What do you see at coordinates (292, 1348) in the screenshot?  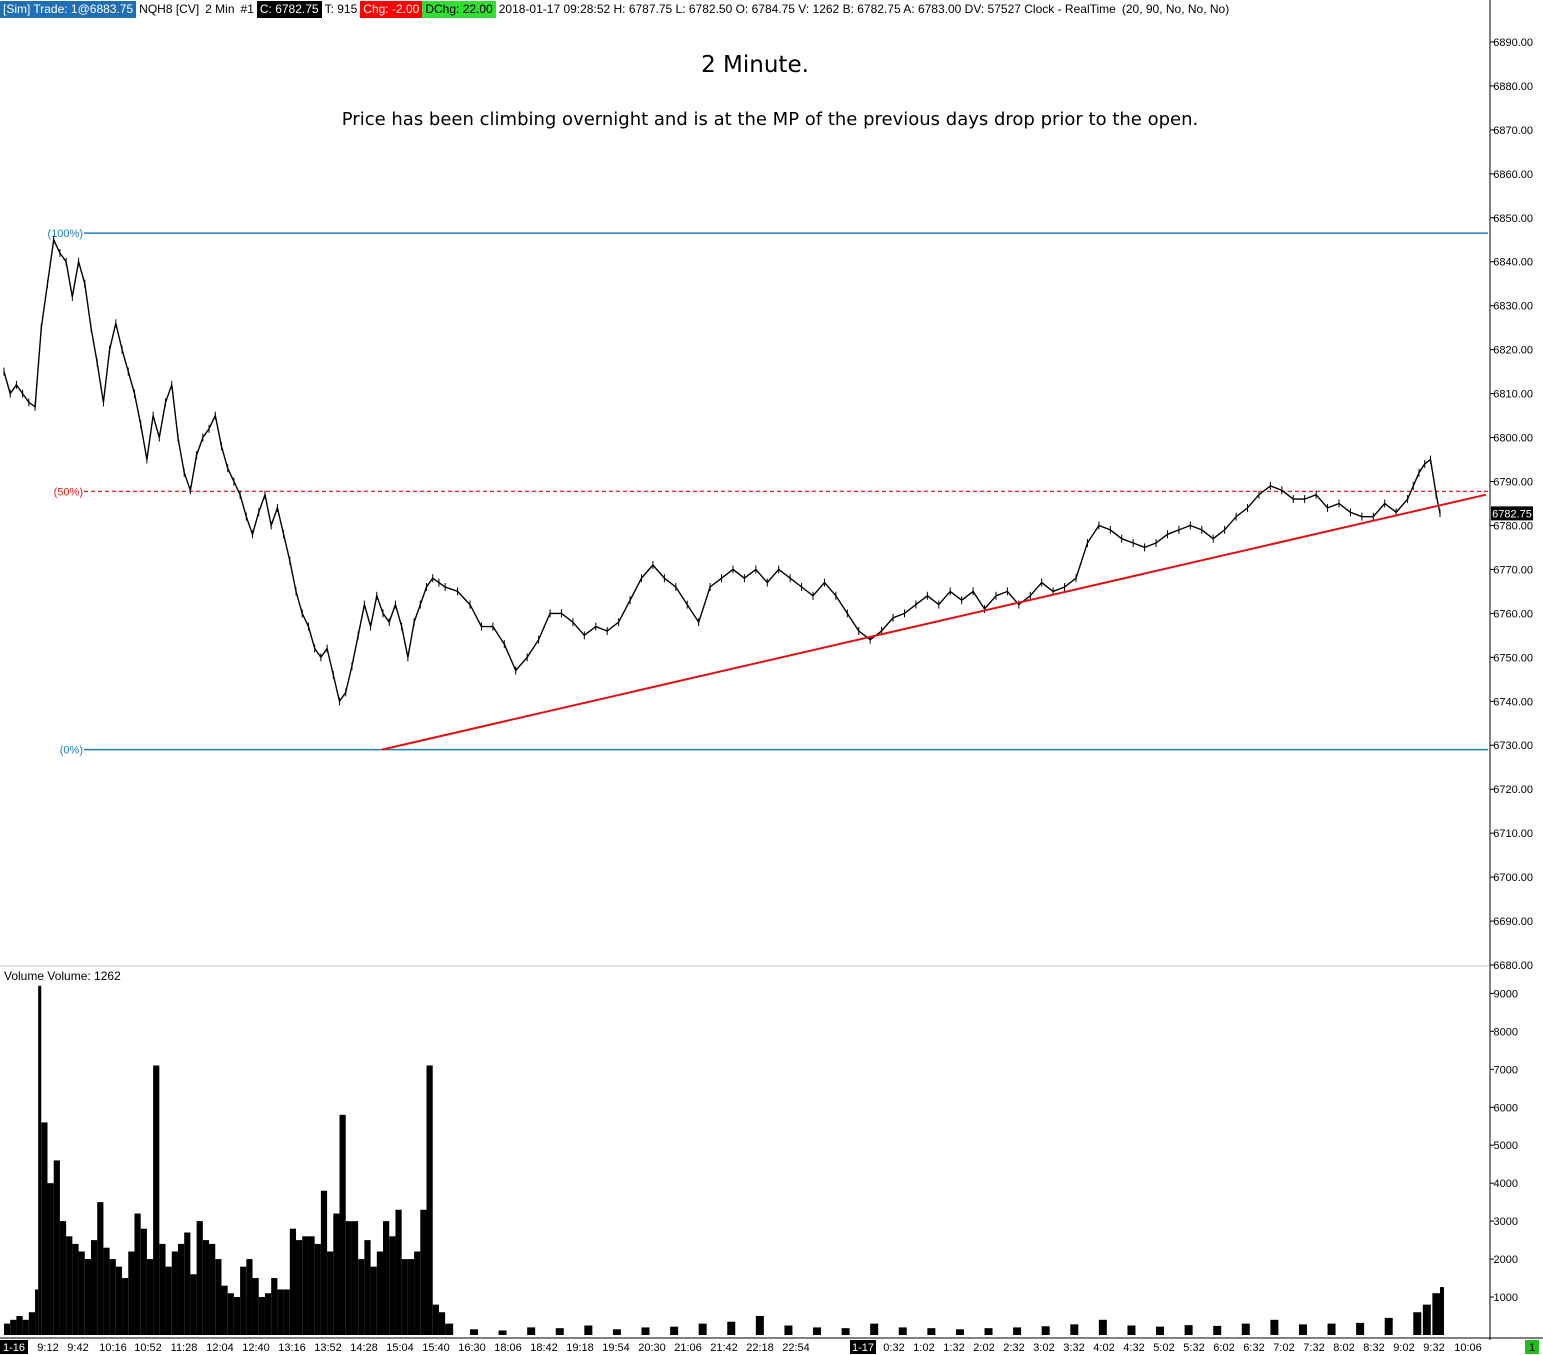 I see `time-tick-label: 13:16` at bounding box center [292, 1348].